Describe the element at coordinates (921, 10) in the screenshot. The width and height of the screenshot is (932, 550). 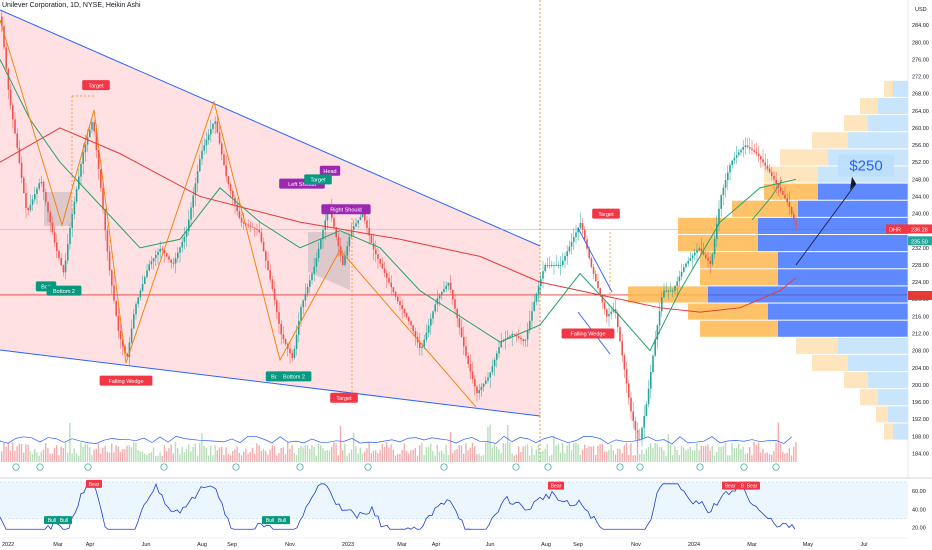
I see `price-axis-currency: USD` at that location.